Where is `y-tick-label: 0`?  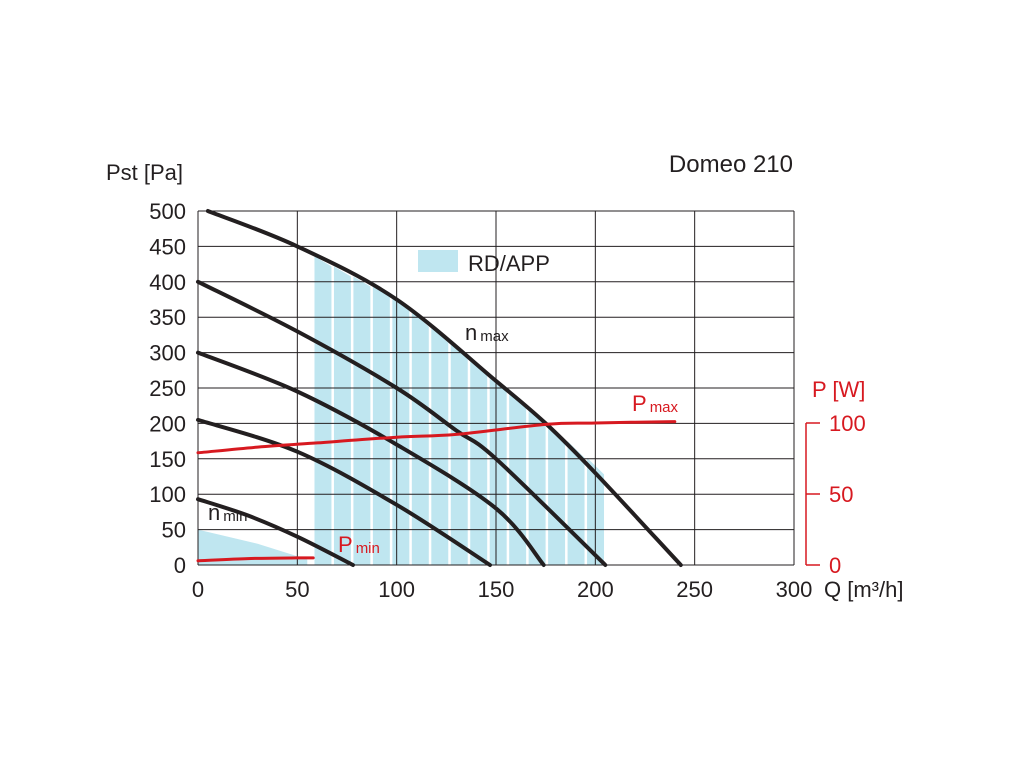 y-tick-label: 0 is located at coordinates (180, 565).